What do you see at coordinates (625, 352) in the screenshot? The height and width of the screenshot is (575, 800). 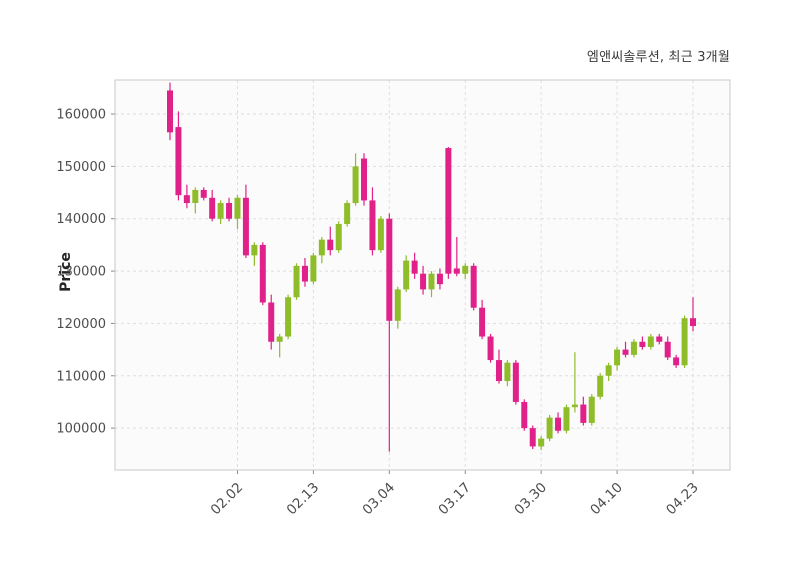 I see `candle-body-04.13` at bounding box center [625, 352].